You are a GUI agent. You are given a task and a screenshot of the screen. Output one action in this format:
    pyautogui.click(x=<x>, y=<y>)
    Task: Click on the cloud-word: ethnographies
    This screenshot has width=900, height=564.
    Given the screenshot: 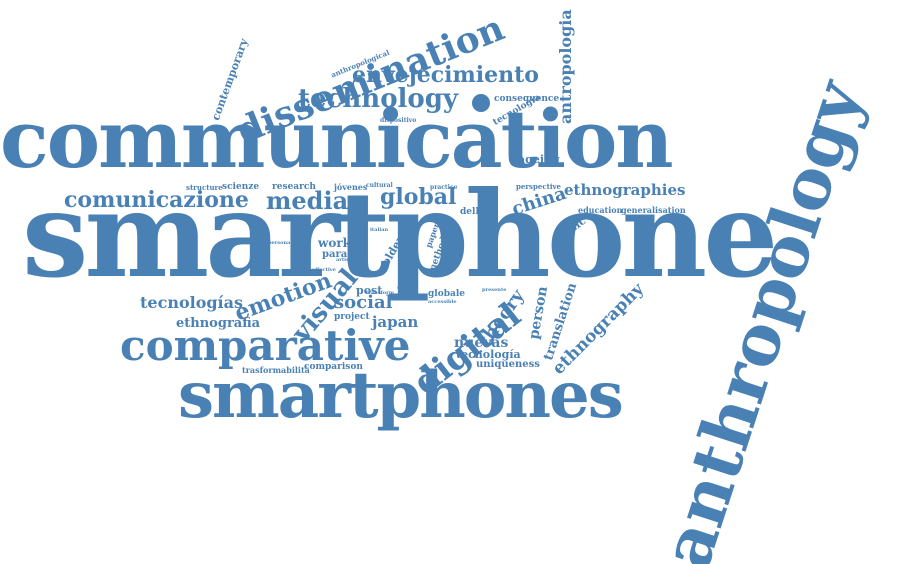 What is the action you would take?
    pyautogui.click(x=625, y=190)
    